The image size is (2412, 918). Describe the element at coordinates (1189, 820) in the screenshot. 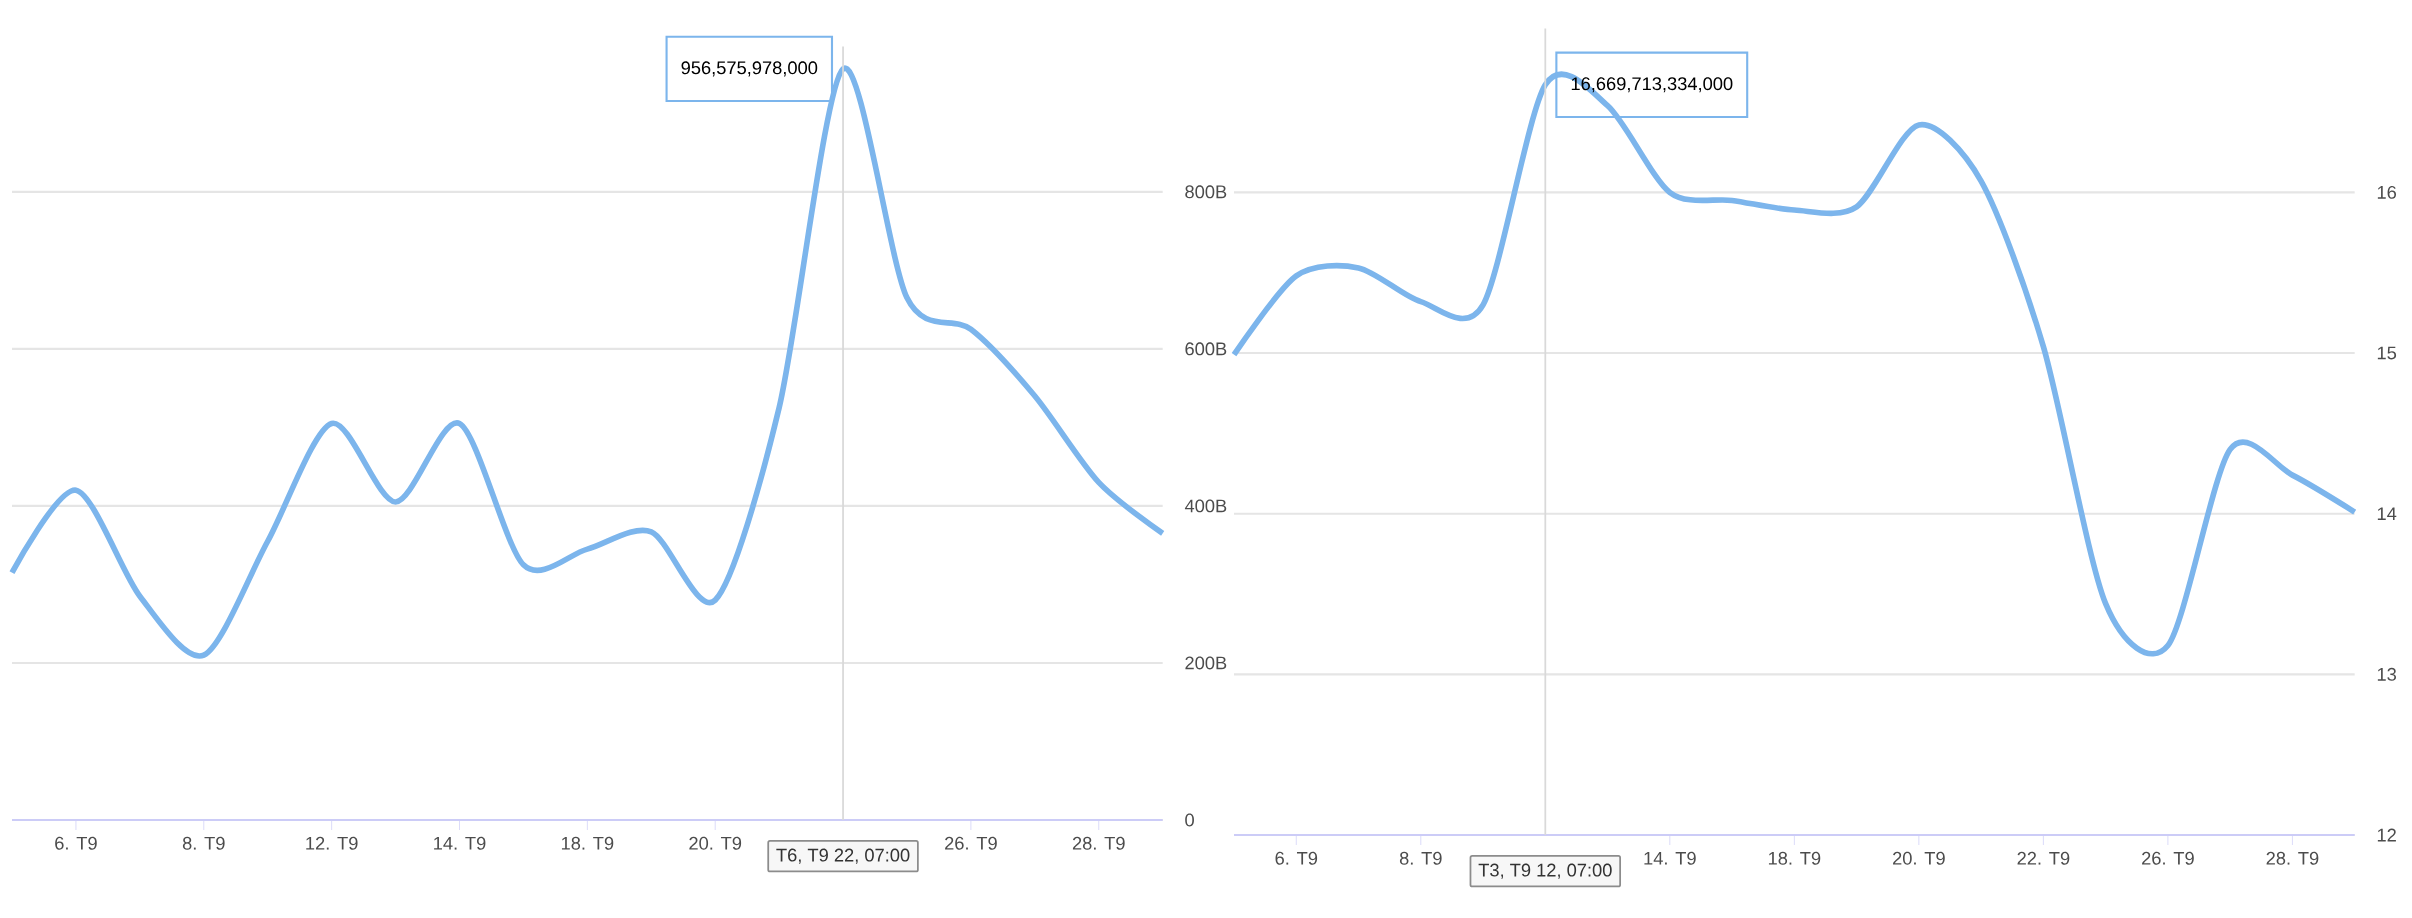

I see `y-tick-label: 0` at that location.